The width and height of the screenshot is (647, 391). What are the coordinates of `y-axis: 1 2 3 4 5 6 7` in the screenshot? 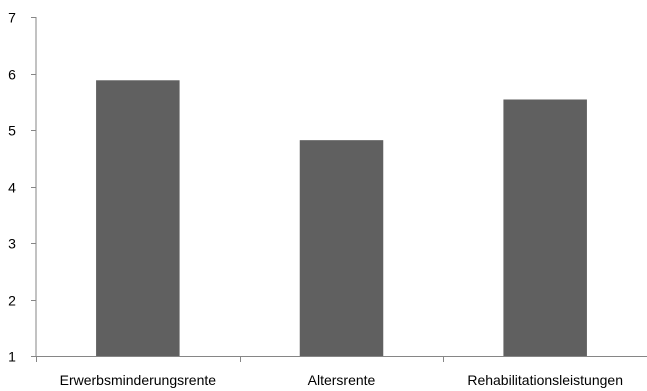 It's located at (22, 187).